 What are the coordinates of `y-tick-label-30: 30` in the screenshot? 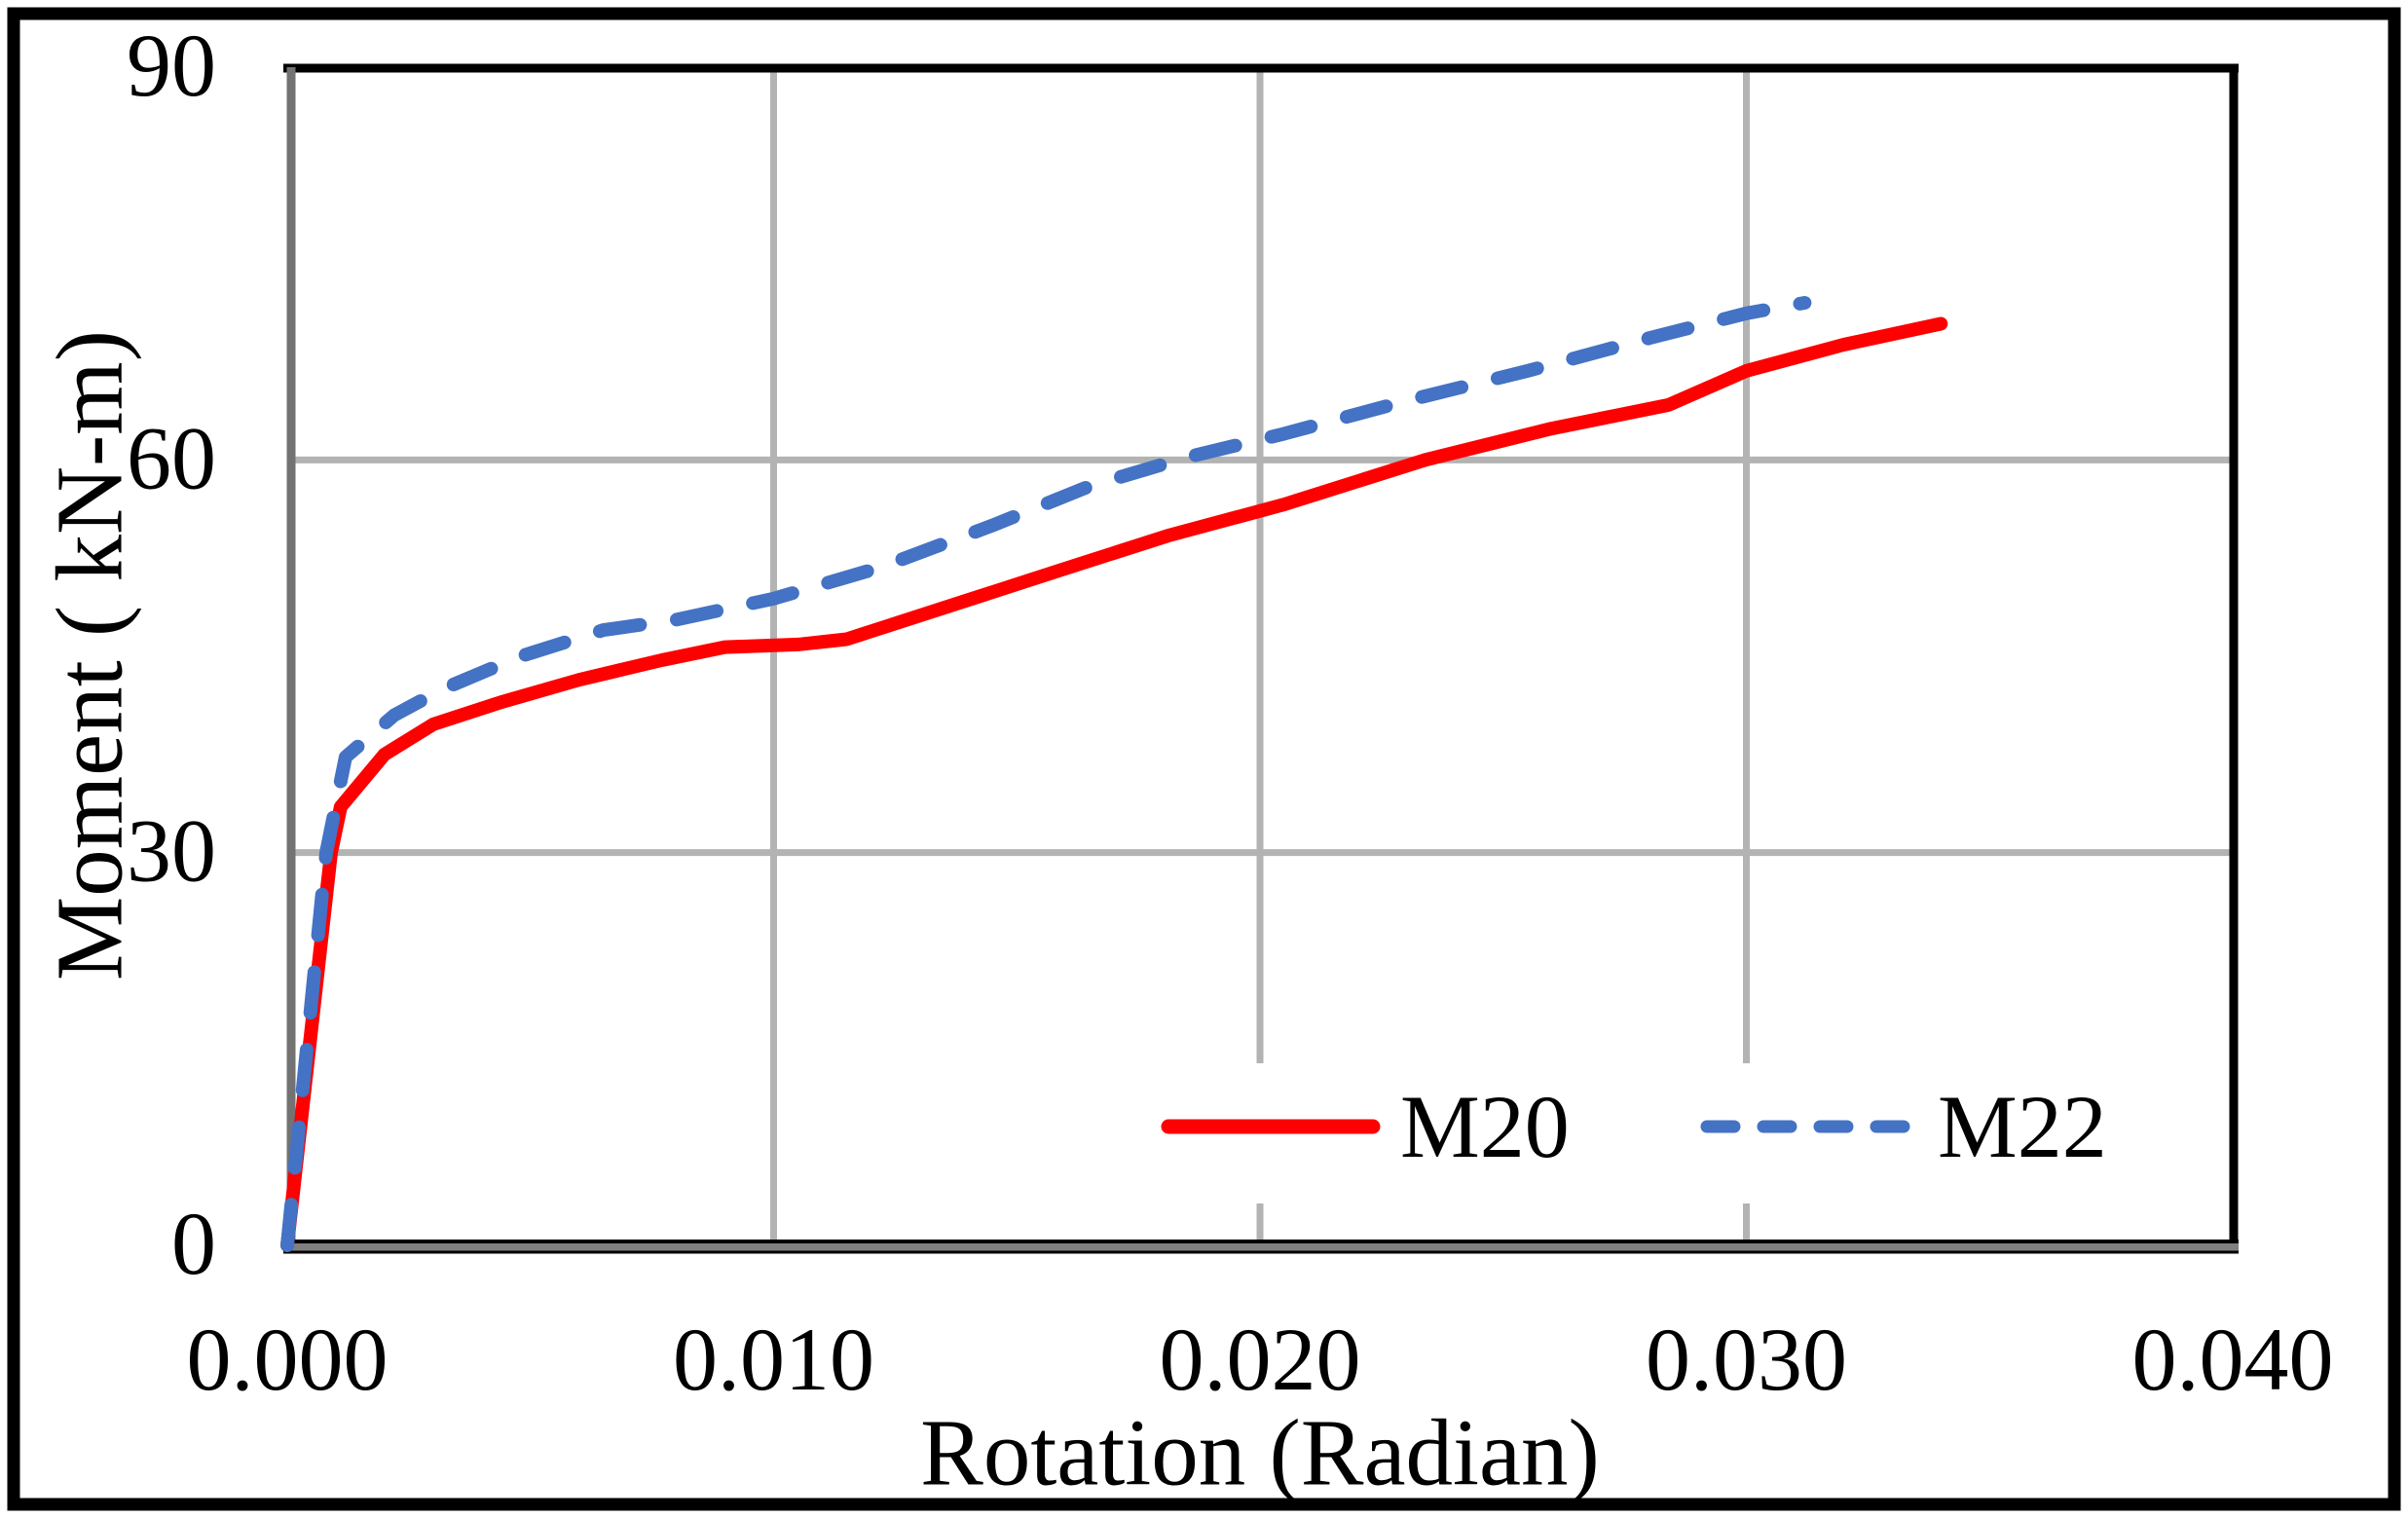 It's located at (171, 851).